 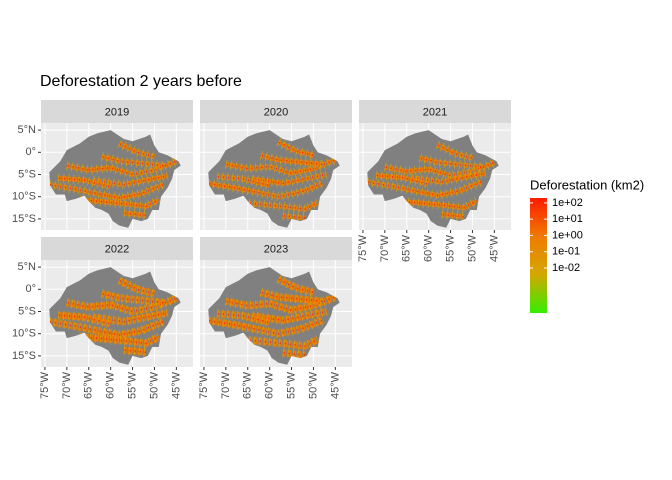 I want to click on facet-label: 2023, so click(x=276, y=249).